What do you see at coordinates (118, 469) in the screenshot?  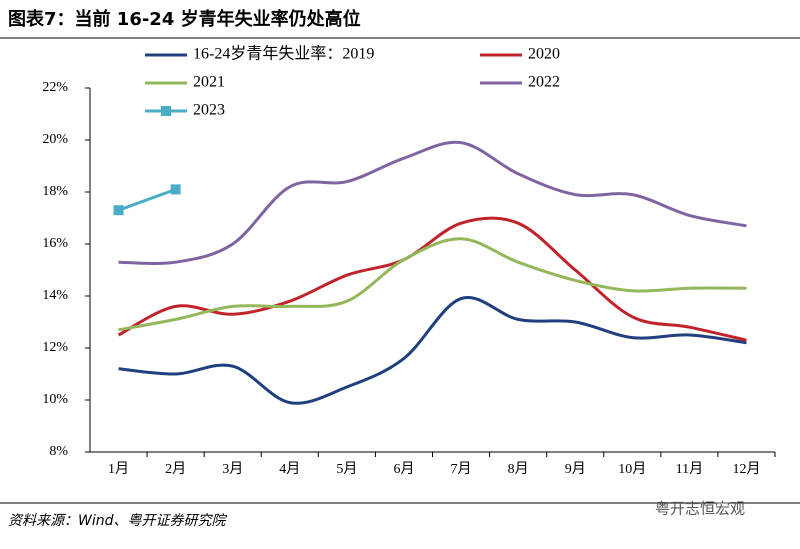 I see `x-tick-label: 1月` at bounding box center [118, 469].